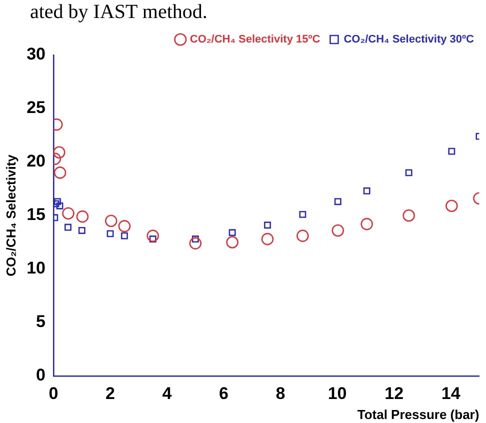 Image resolution: width=486 pixels, height=423 pixels. I want to click on y-tick-label: 25, so click(36, 108).